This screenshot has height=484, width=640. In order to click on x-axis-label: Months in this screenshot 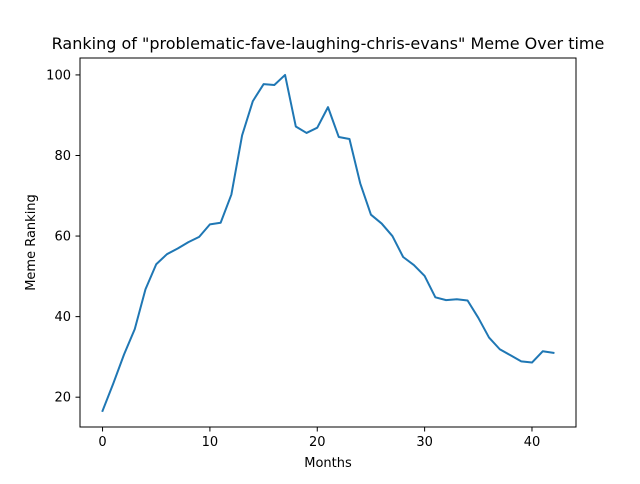, I will do `click(328, 463)`.